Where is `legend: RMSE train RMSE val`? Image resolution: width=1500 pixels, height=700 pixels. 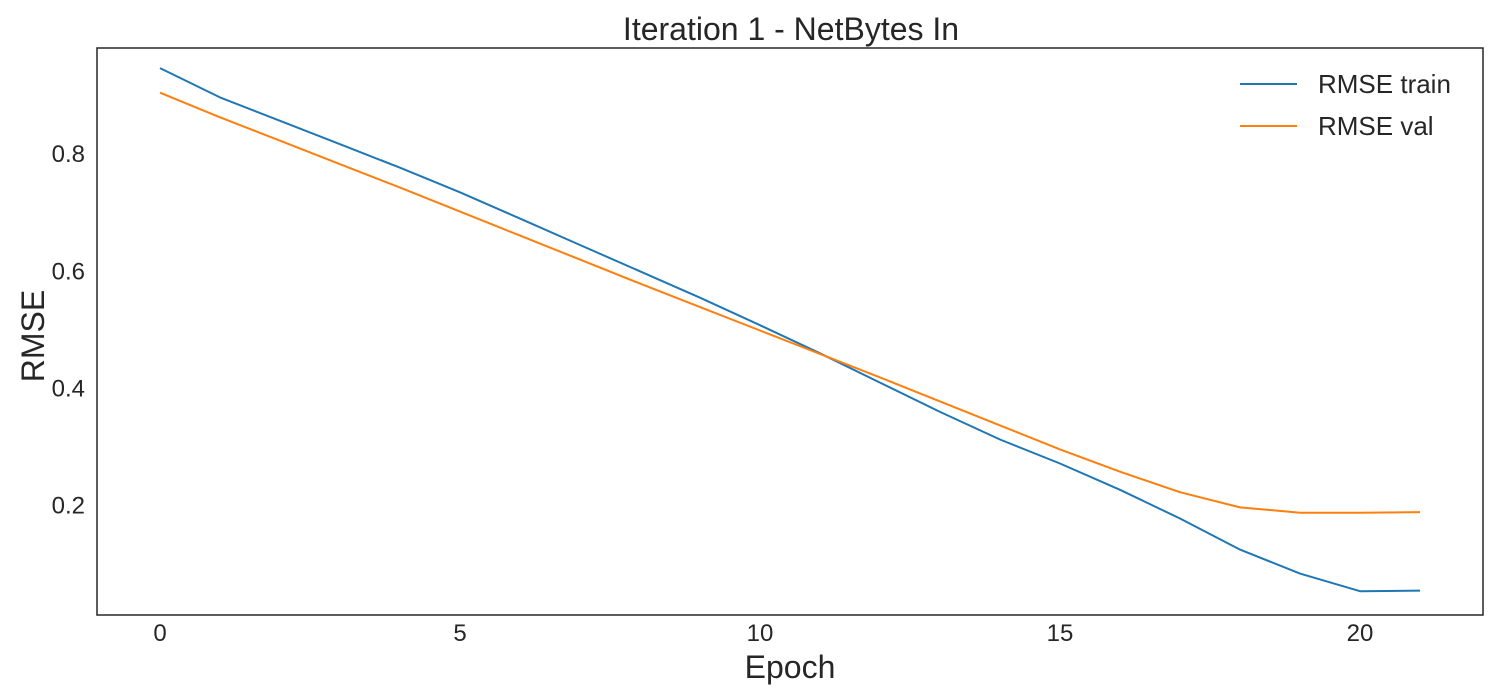
legend: RMSE train RMSE val is located at coordinates (1345, 105).